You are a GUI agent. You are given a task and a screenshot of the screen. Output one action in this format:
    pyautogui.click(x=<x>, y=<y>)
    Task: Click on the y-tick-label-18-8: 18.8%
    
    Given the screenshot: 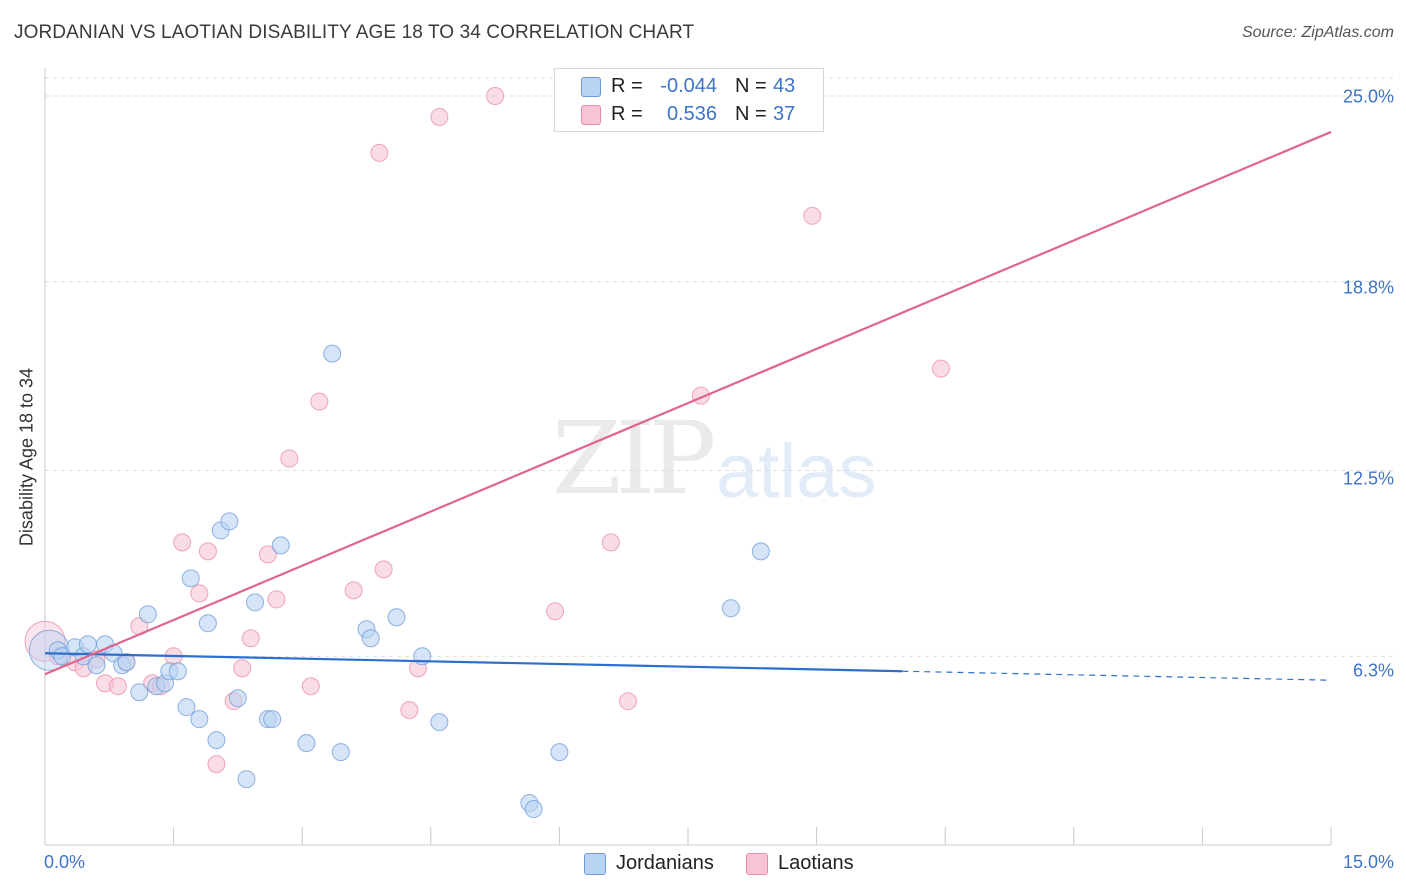 What is the action you would take?
    pyautogui.click(x=1368, y=287)
    